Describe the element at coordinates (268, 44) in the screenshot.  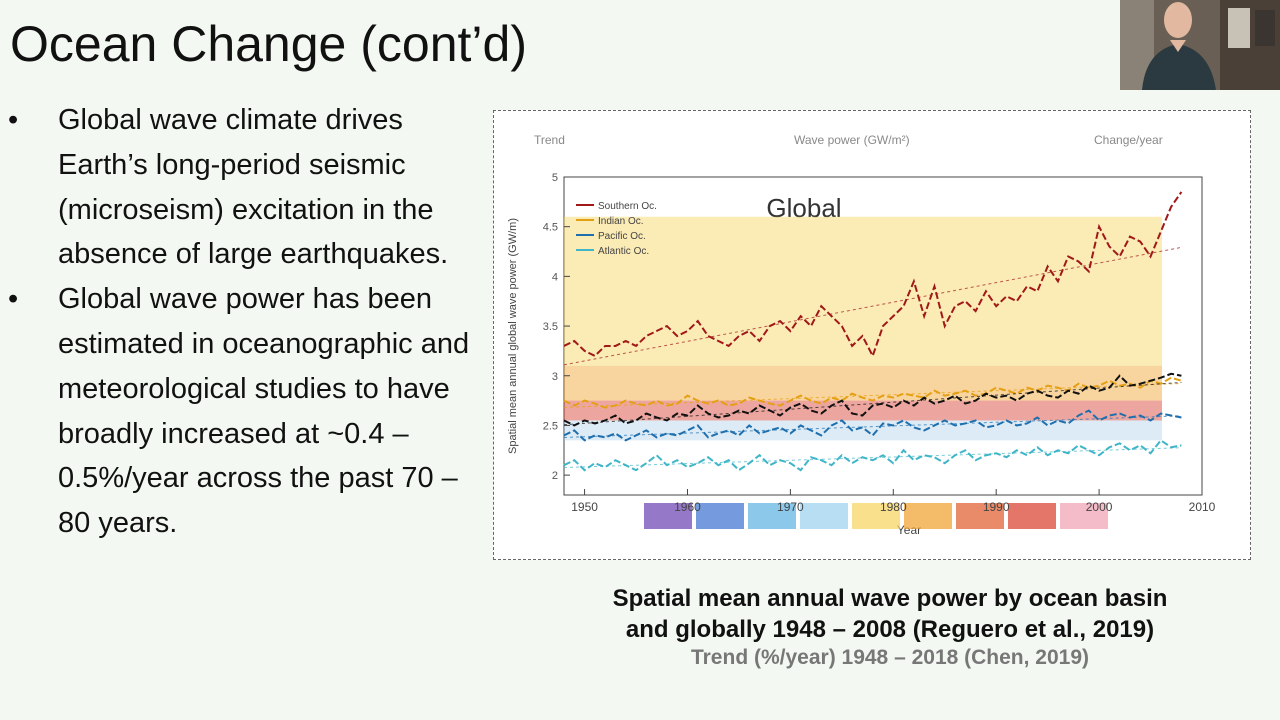
I see `slide-title: Ocean Change (cont’d)` at that location.